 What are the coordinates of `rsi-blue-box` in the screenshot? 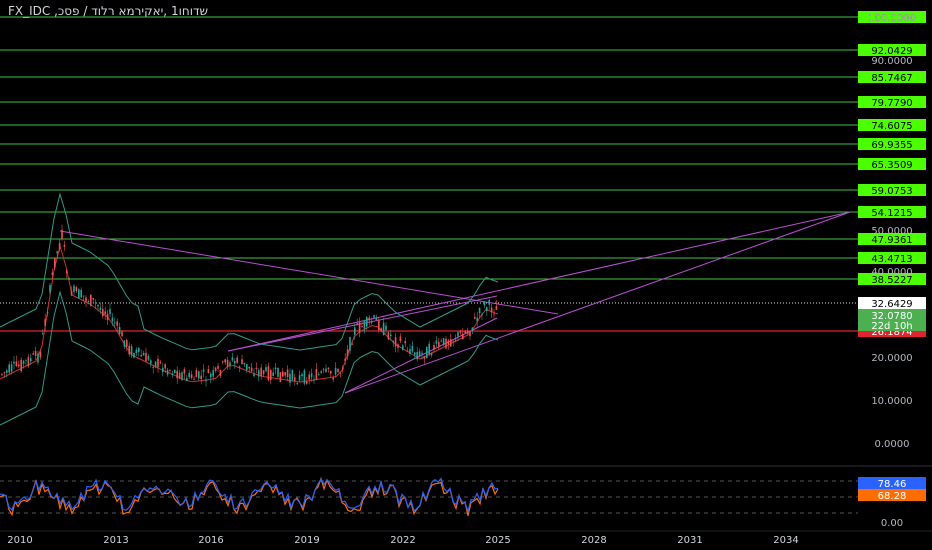 It's located at (892, 483).